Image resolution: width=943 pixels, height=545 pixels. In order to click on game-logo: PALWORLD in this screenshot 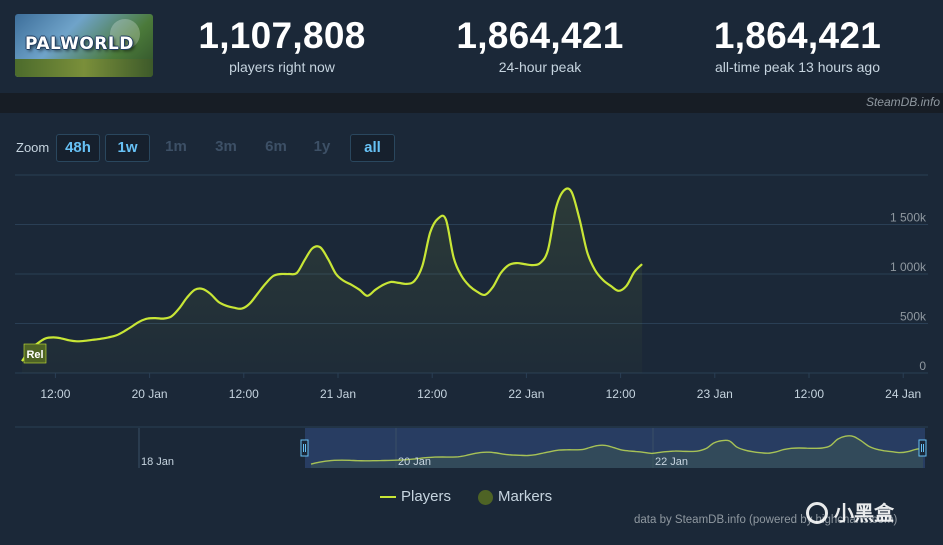, I will do `click(84, 45)`.